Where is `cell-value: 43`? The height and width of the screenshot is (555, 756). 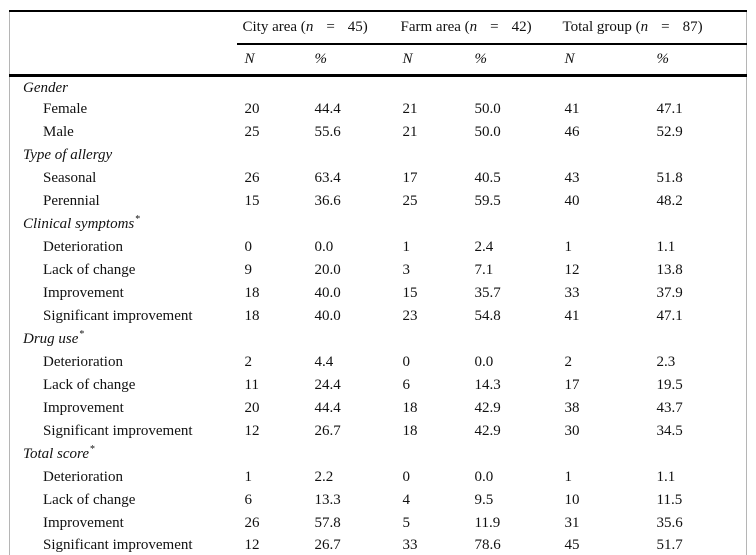 cell-value: 43 is located at coordinates (572, 178).